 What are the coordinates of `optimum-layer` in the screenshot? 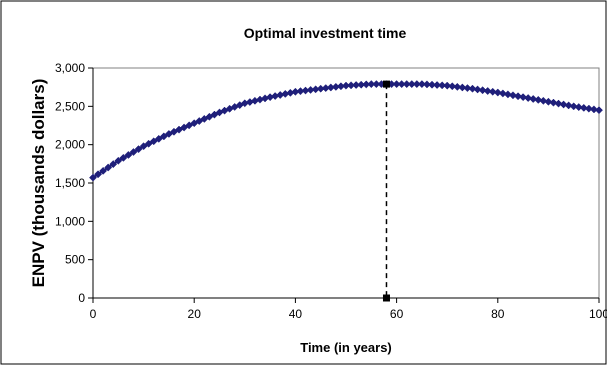 It's located at (386, 191).